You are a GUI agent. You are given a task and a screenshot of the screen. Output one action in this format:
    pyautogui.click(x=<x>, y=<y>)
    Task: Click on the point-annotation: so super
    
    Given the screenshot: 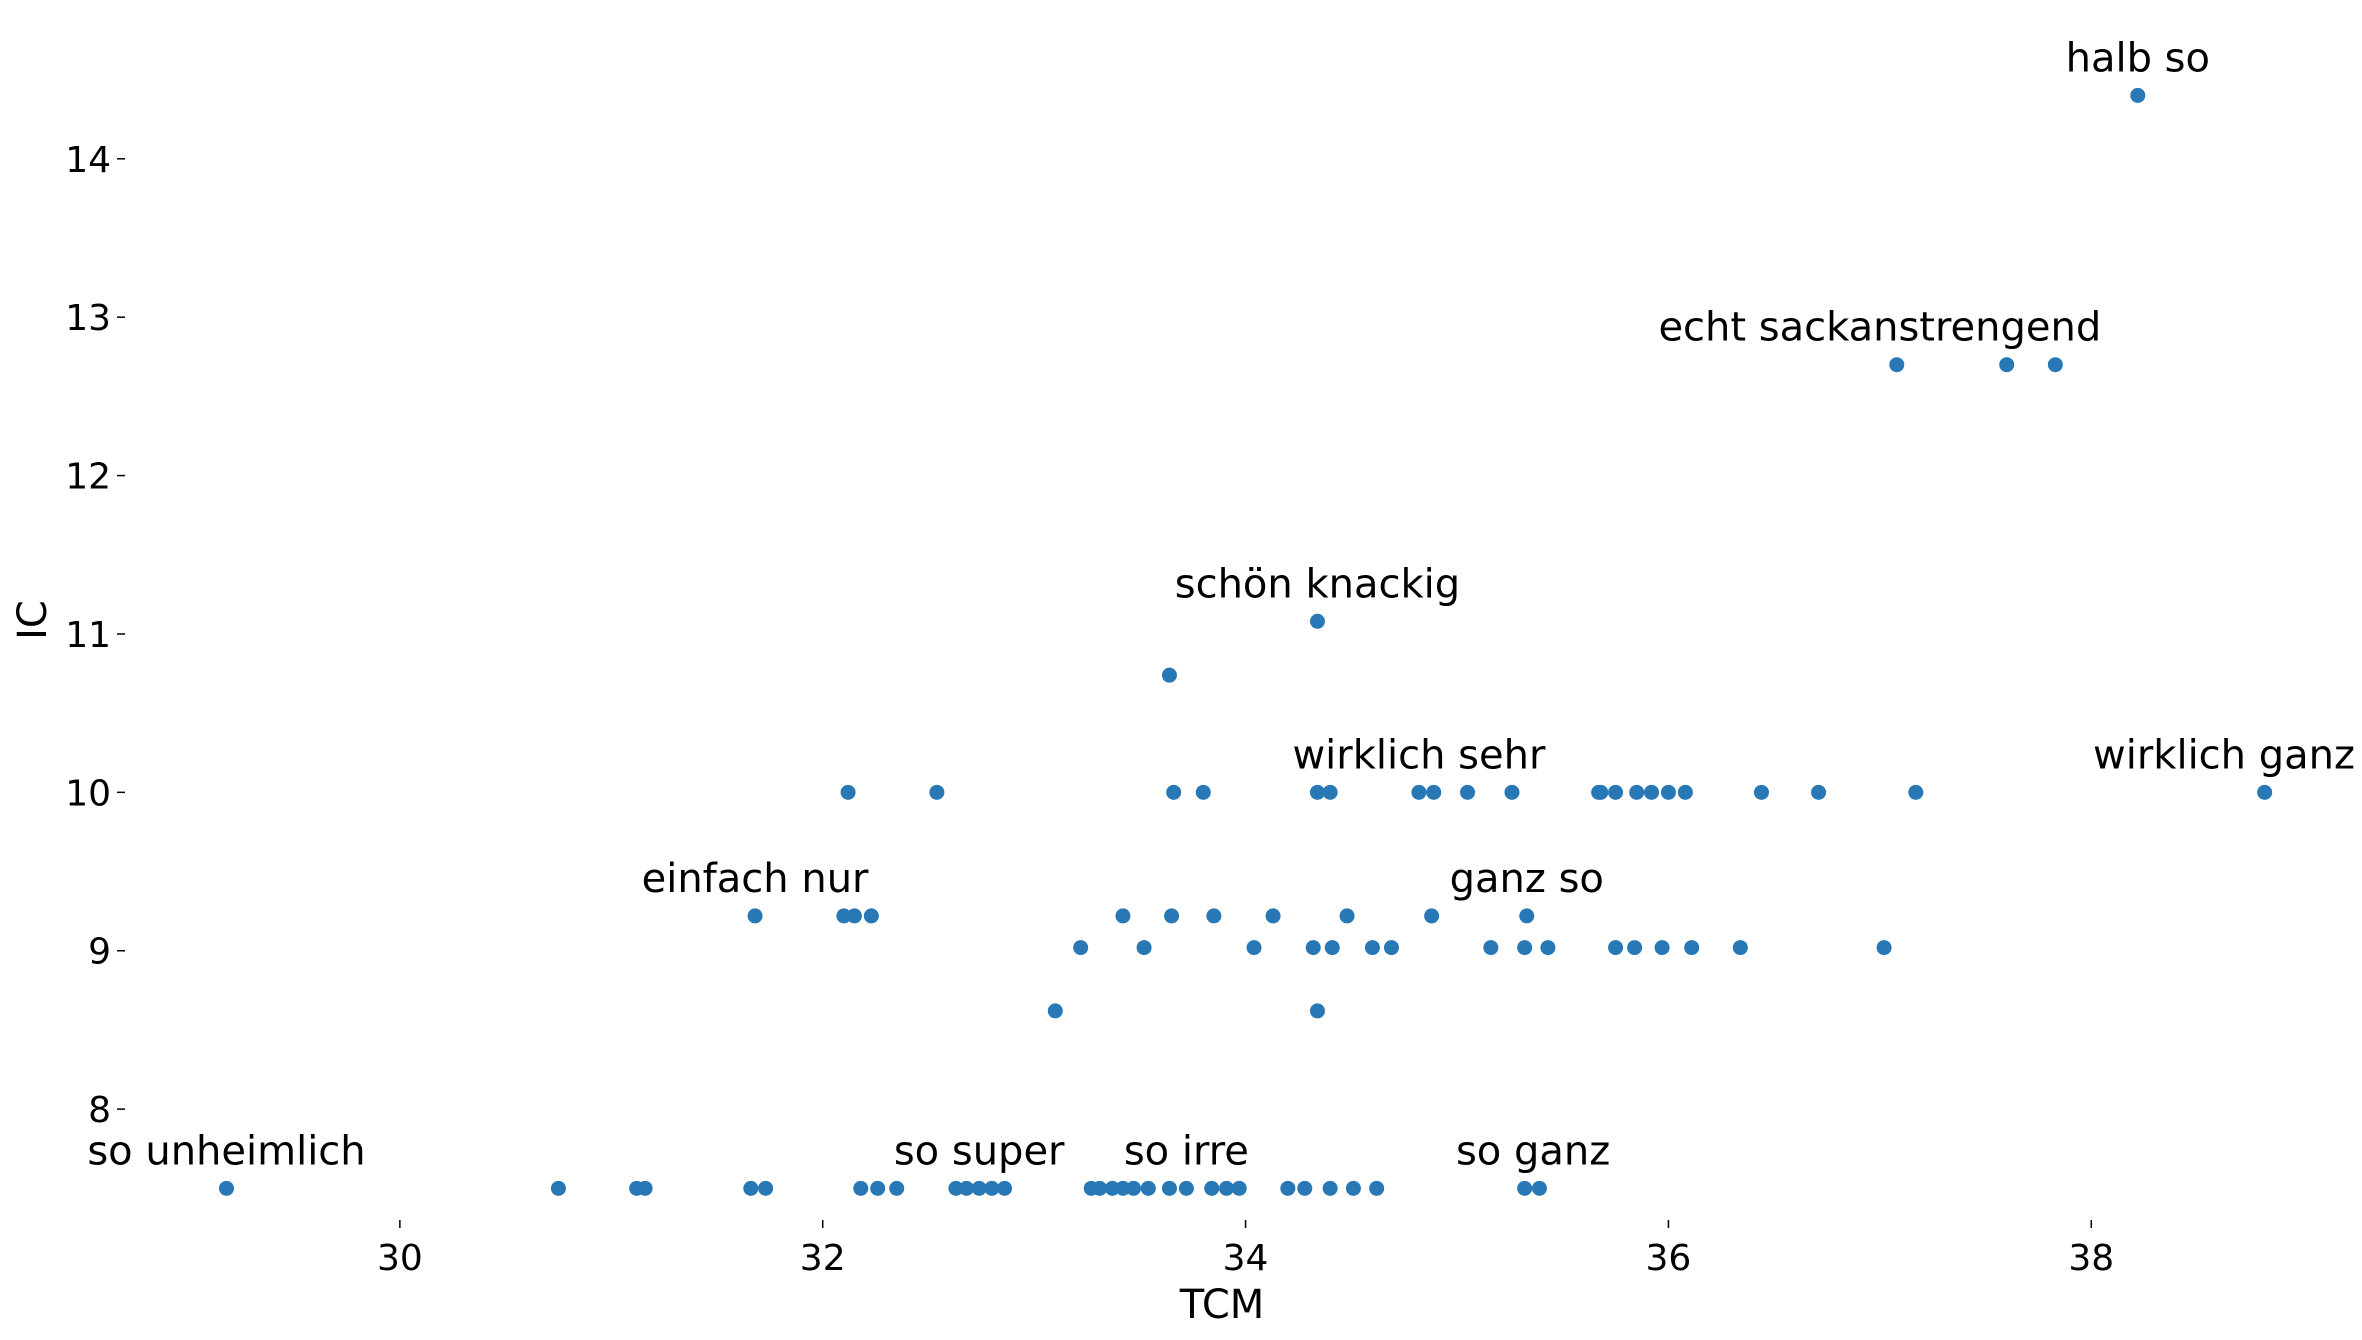 What is the action you would take?
    pyautogui.click(x=979, y=1151)
    